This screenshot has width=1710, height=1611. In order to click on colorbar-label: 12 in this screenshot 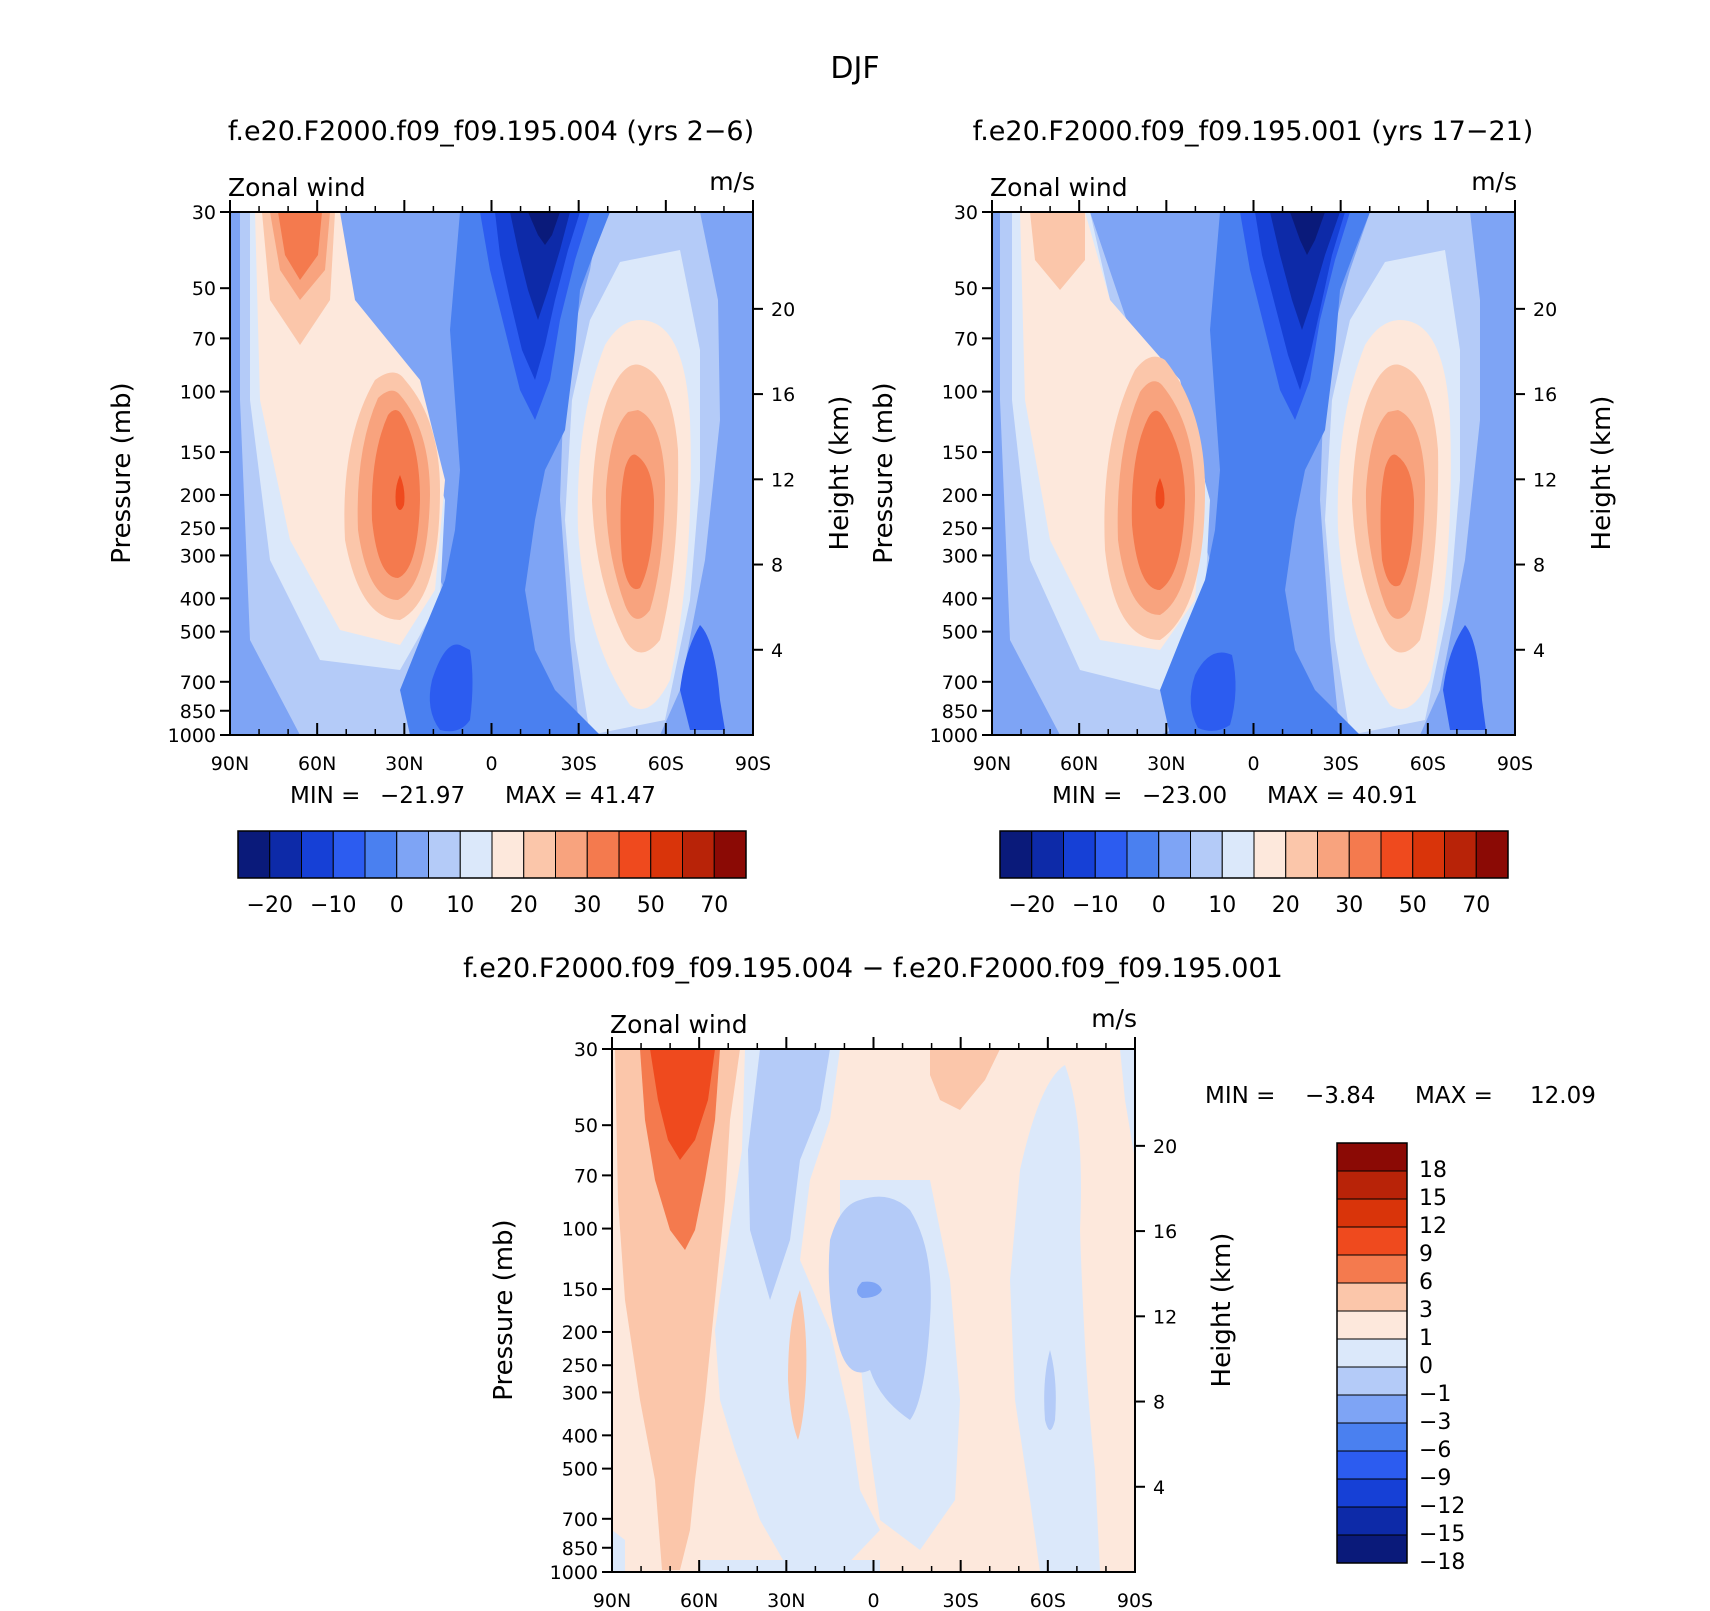, I will do `click(1433, 1226)`.